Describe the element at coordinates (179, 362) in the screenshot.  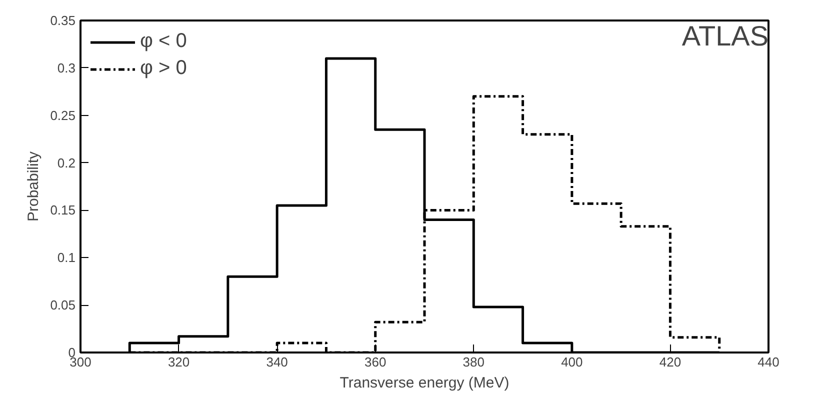
I see `x-tick-label: 320` at that location.